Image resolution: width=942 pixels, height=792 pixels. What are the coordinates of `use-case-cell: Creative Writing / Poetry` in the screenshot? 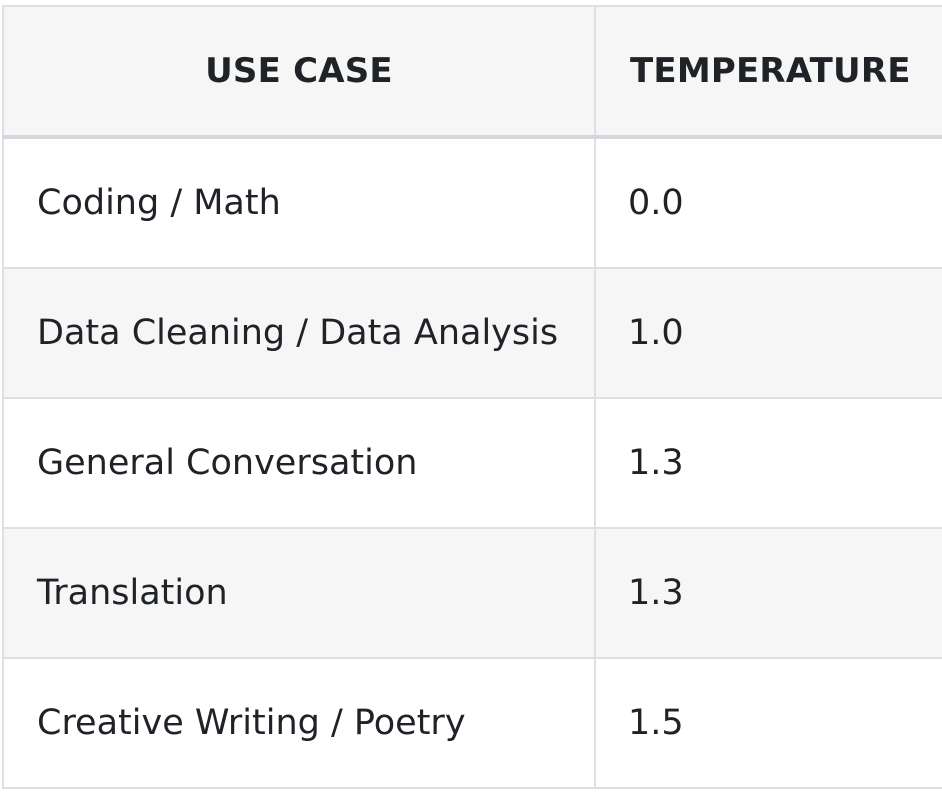 It's located at (299, 723).